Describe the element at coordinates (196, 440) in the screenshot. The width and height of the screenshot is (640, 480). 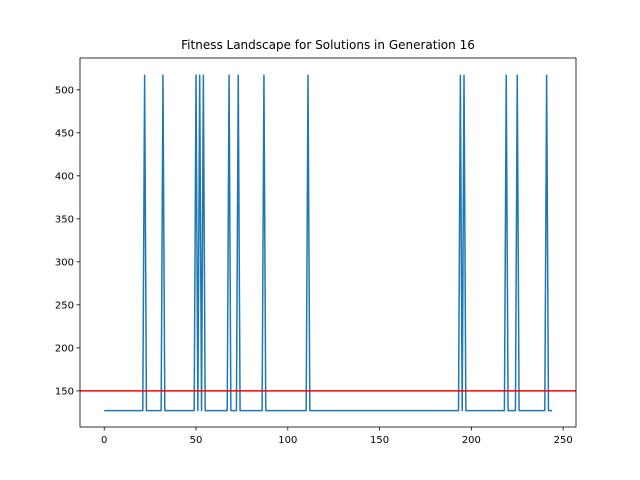
I see `x-tick-label: 50` at that location.